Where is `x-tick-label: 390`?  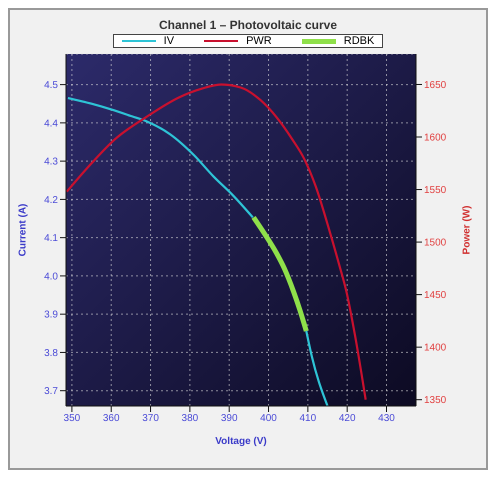 x-tick-label: 390 is located at coordinates (229, 418).